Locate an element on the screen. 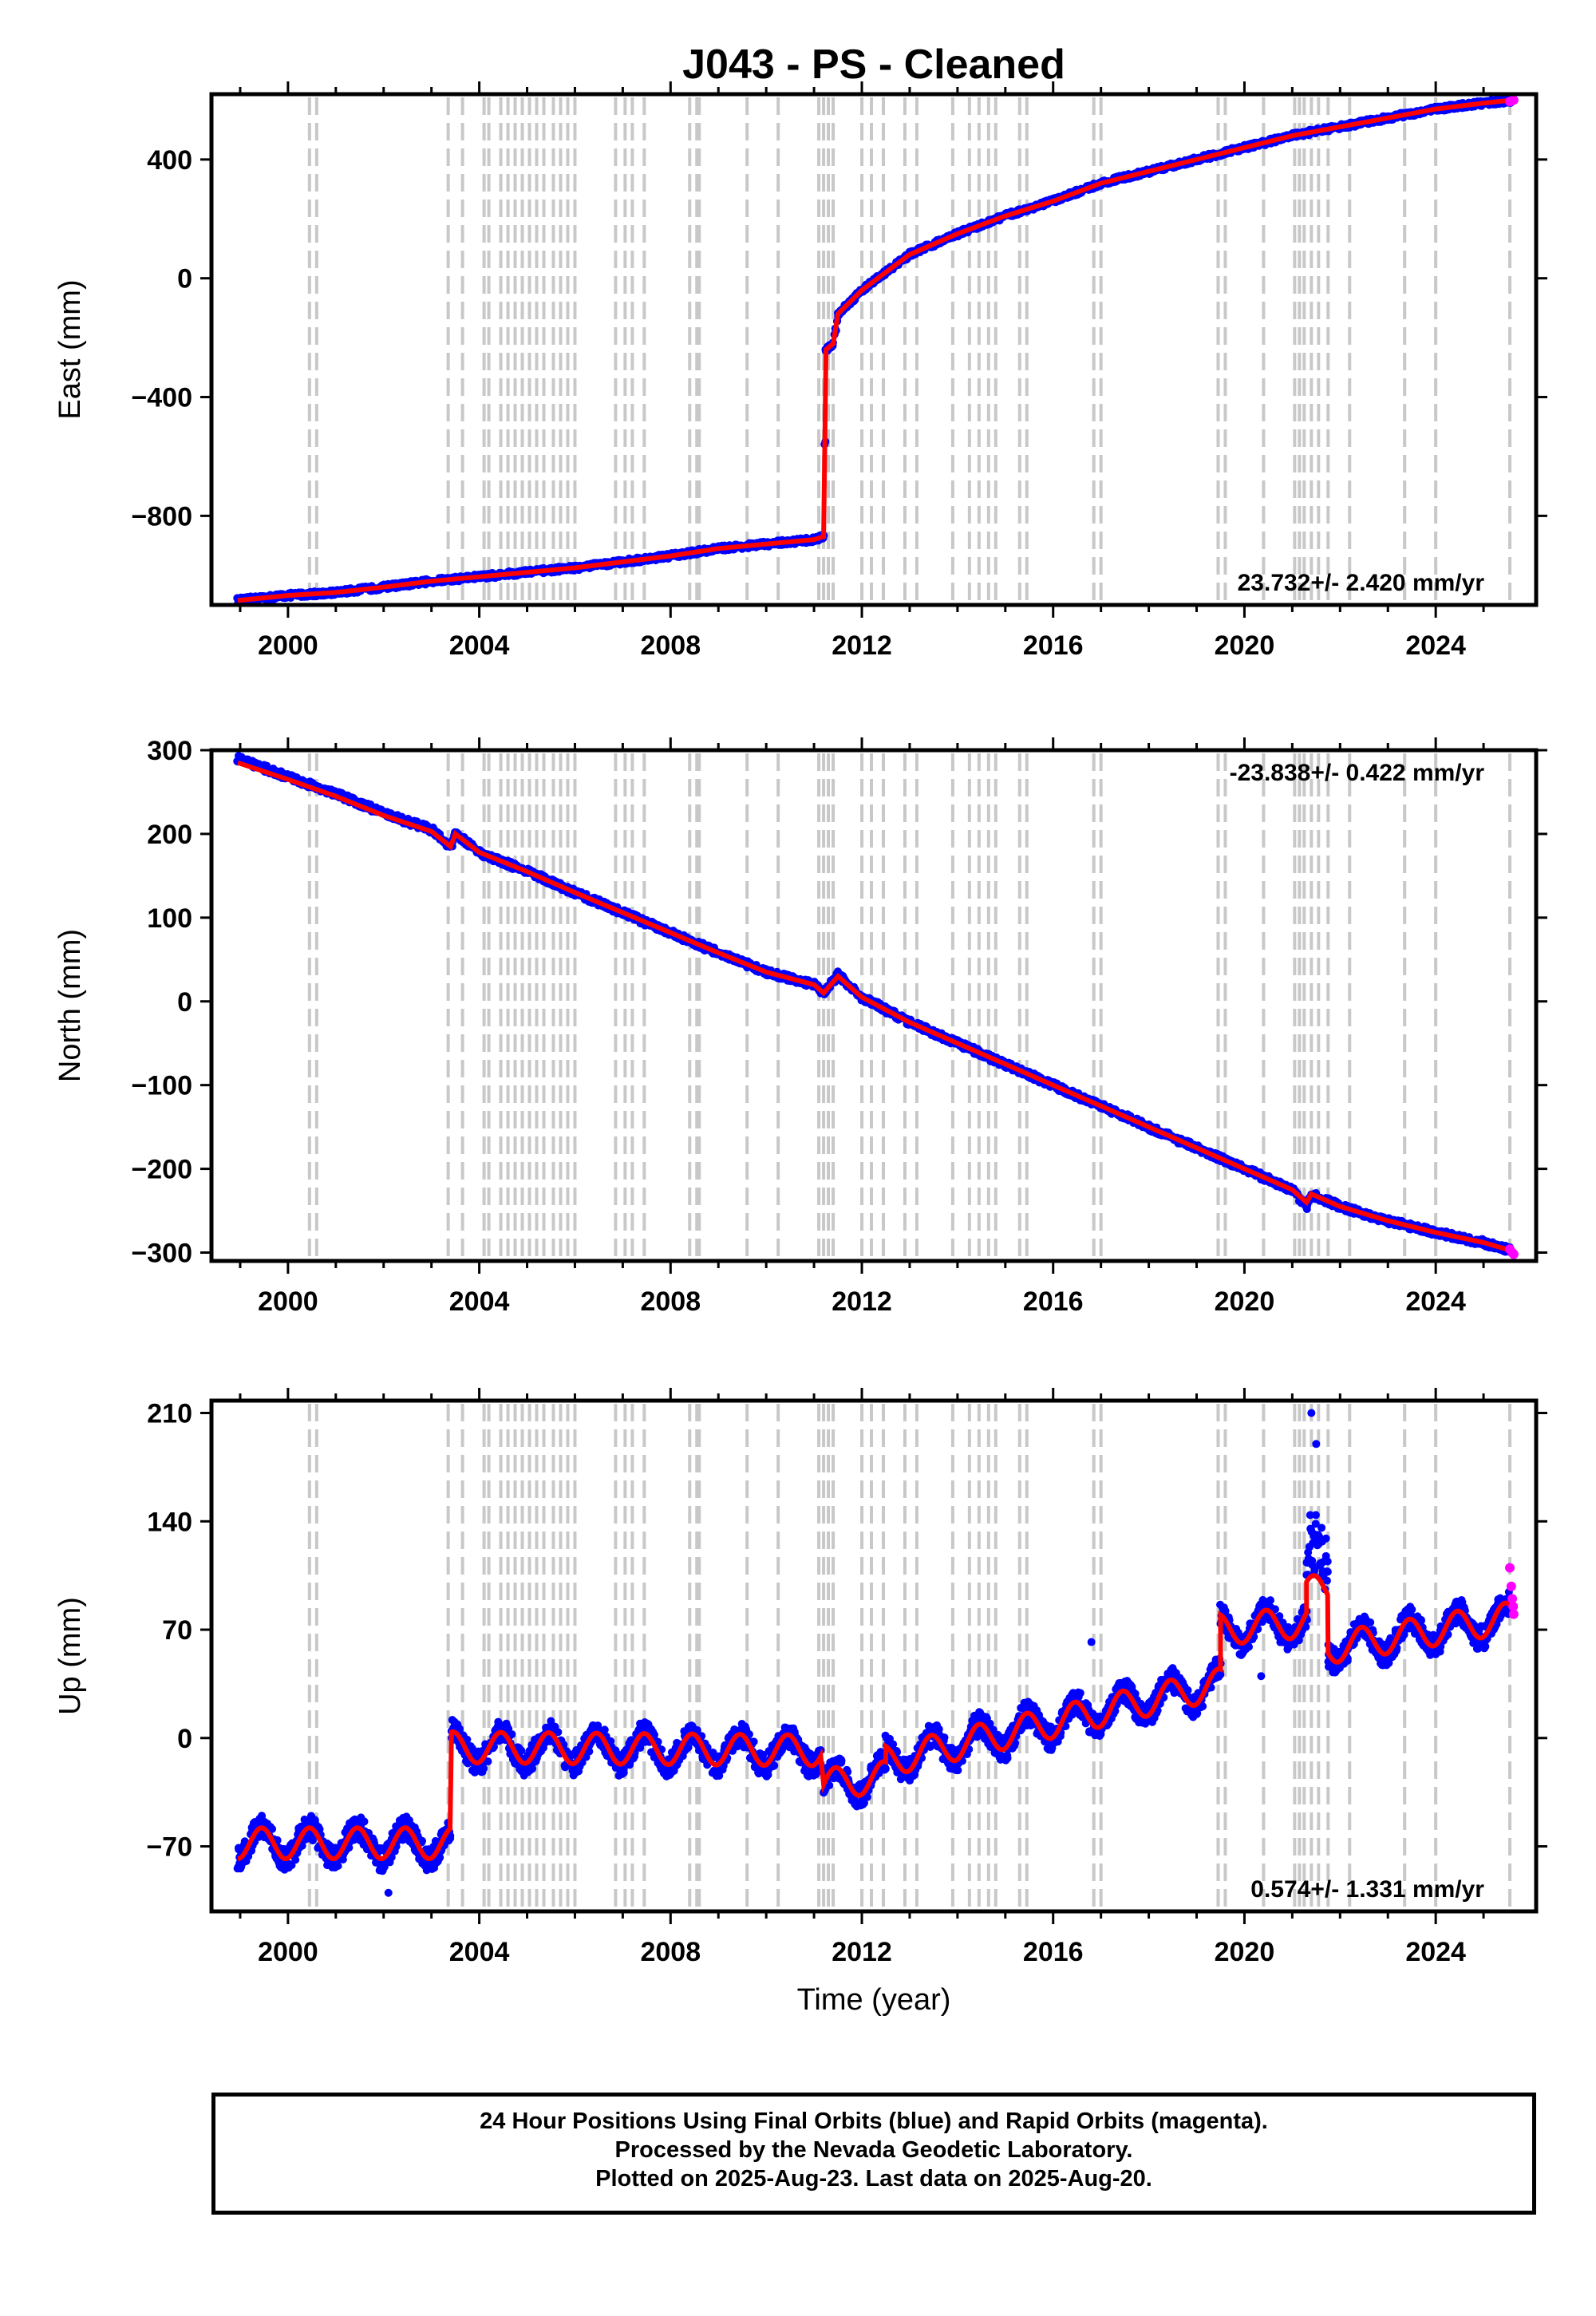  chart-title: J043 - PS - Cleaned is located at coordinates (873, 64).